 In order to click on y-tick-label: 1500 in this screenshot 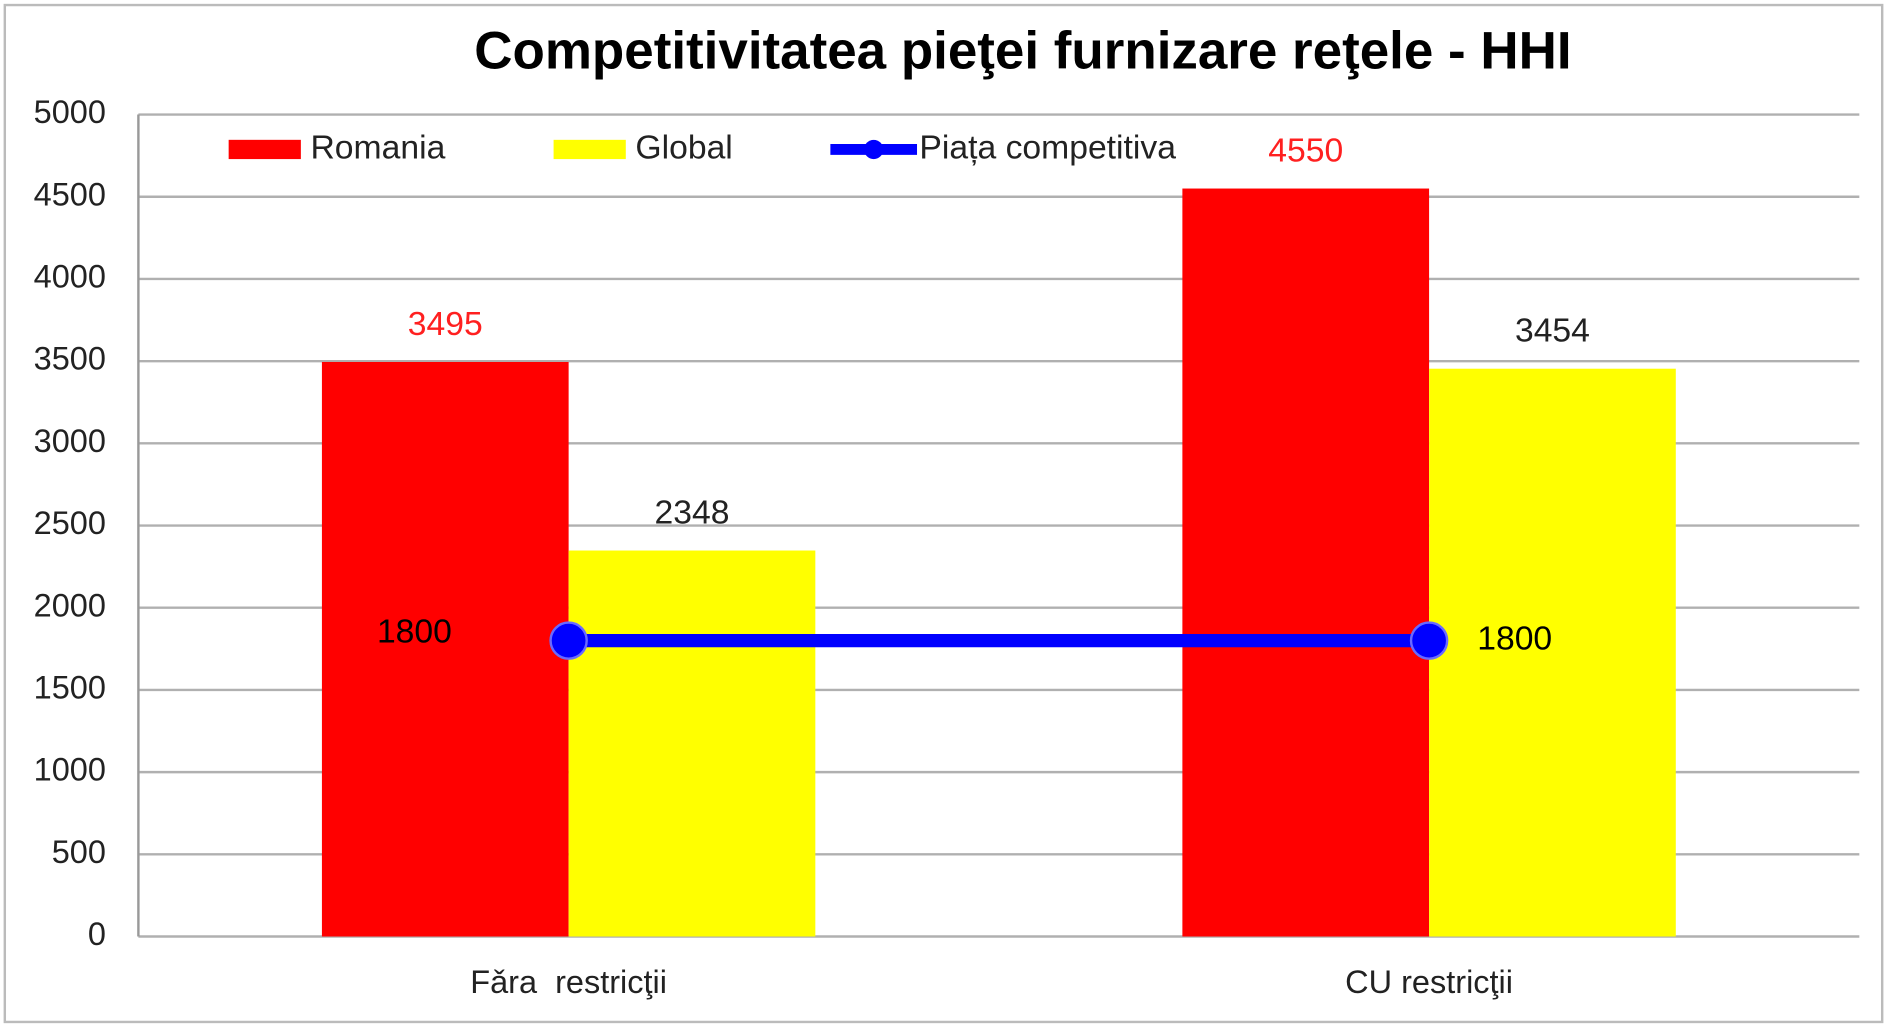, I will do `click(70, 688)`.